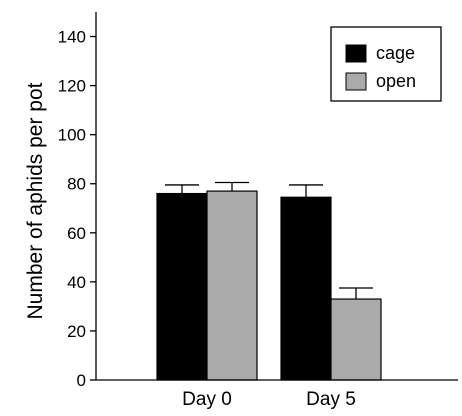 This screenshot has width=462, height=416. Describe the element at coordinates (81, 380) in the screenshot. I see `y-tick-label-0: 0` at that location.